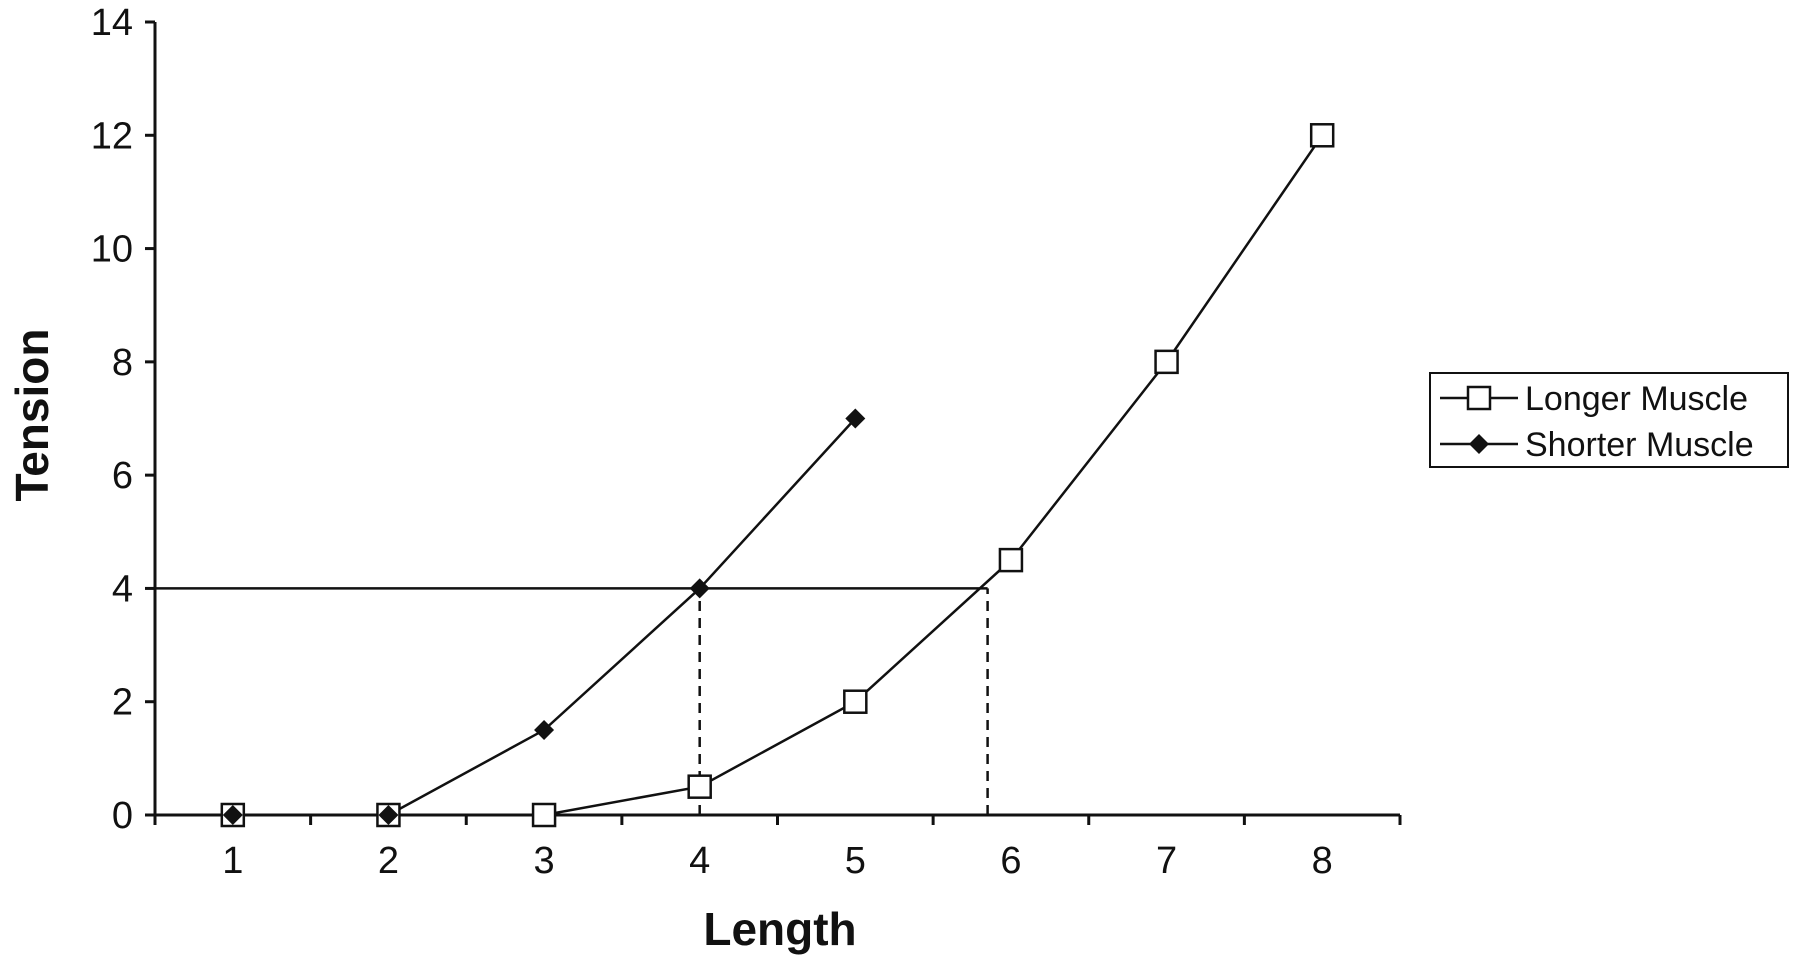 This screenshot has height=963, width=1800. What do you see at coordinates (112, 250) in the screenshot?
I see `y-tick-label: 10` at bounding box center [112, 250].